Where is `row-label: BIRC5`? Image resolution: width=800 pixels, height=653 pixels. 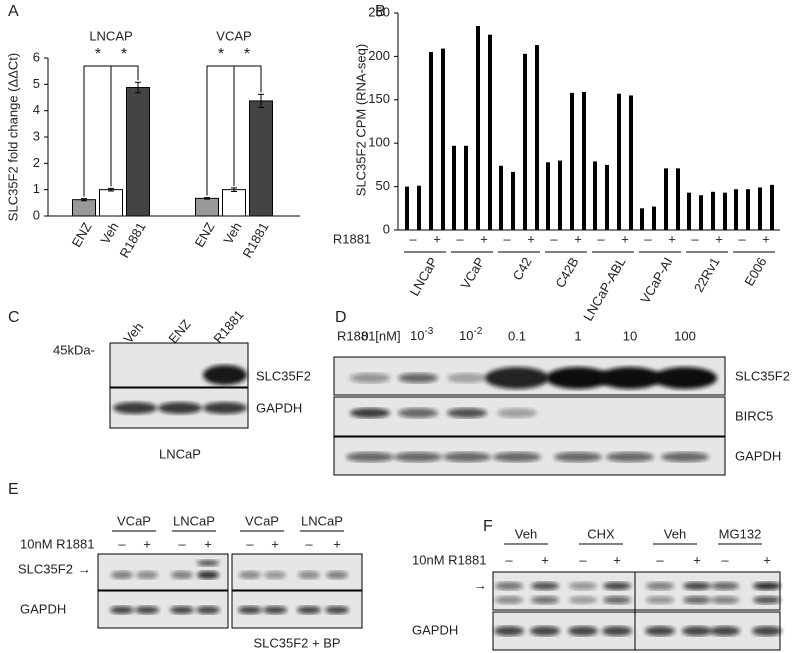
row-label: BIRC5 is located at coordinates (754, 415).